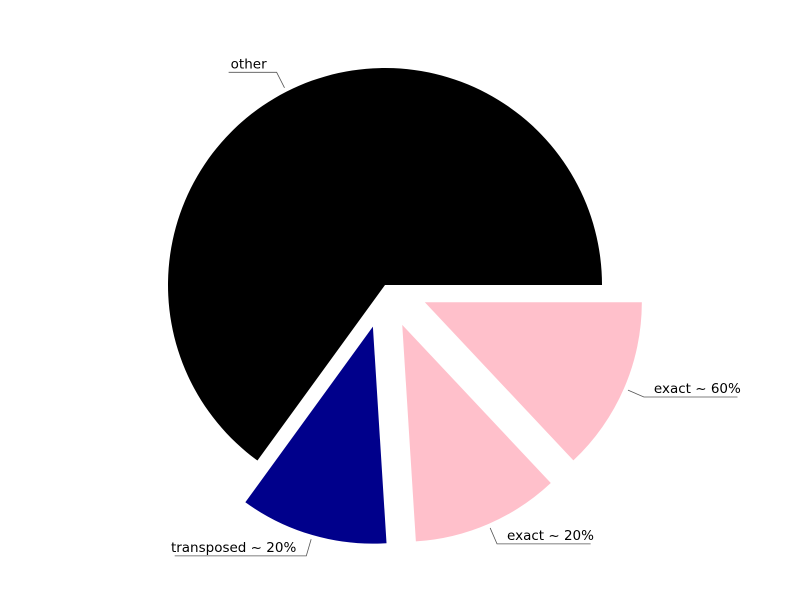  I want to click on slice-label-3: exact ~ 60%, so click(697, 389).